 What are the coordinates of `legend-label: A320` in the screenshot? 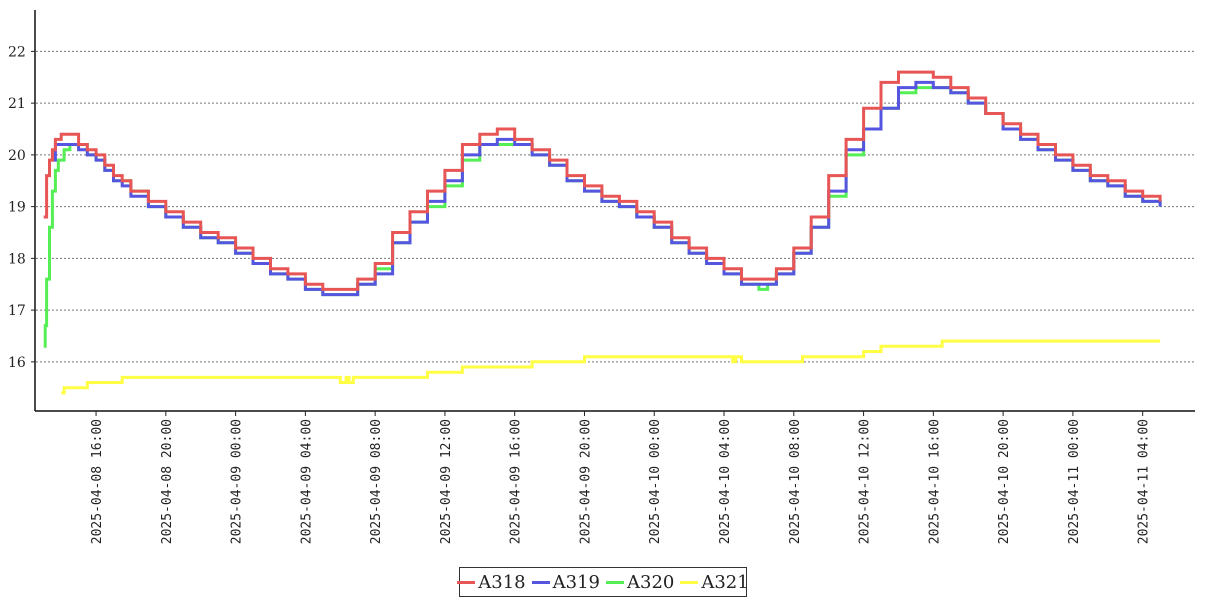 It's located at (651, 582).